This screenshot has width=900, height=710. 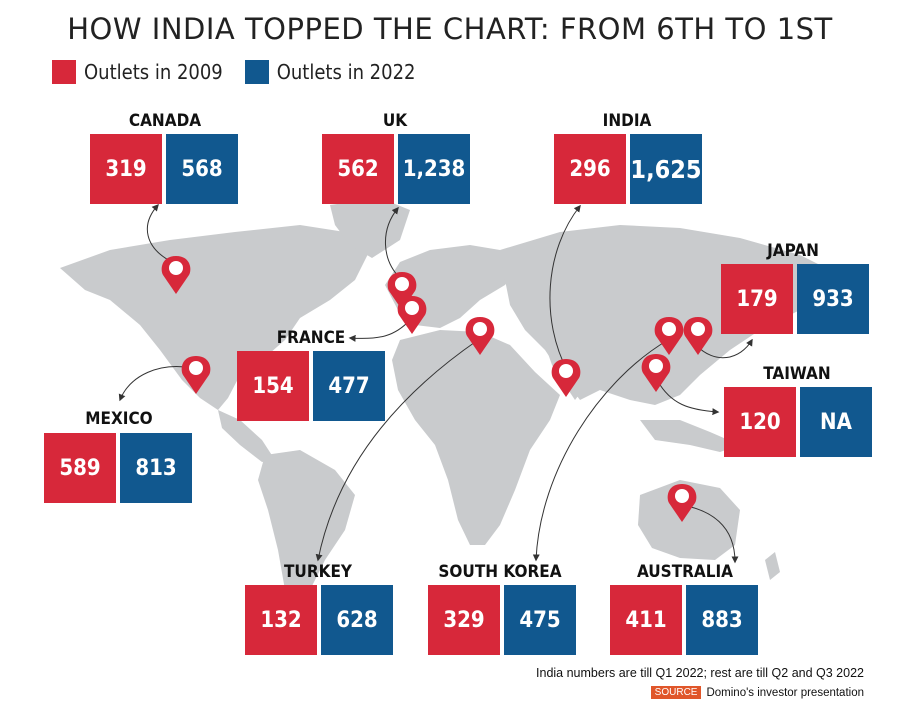 I want to click on south-korea-2022-value: 475, so click(x=540, y=620).